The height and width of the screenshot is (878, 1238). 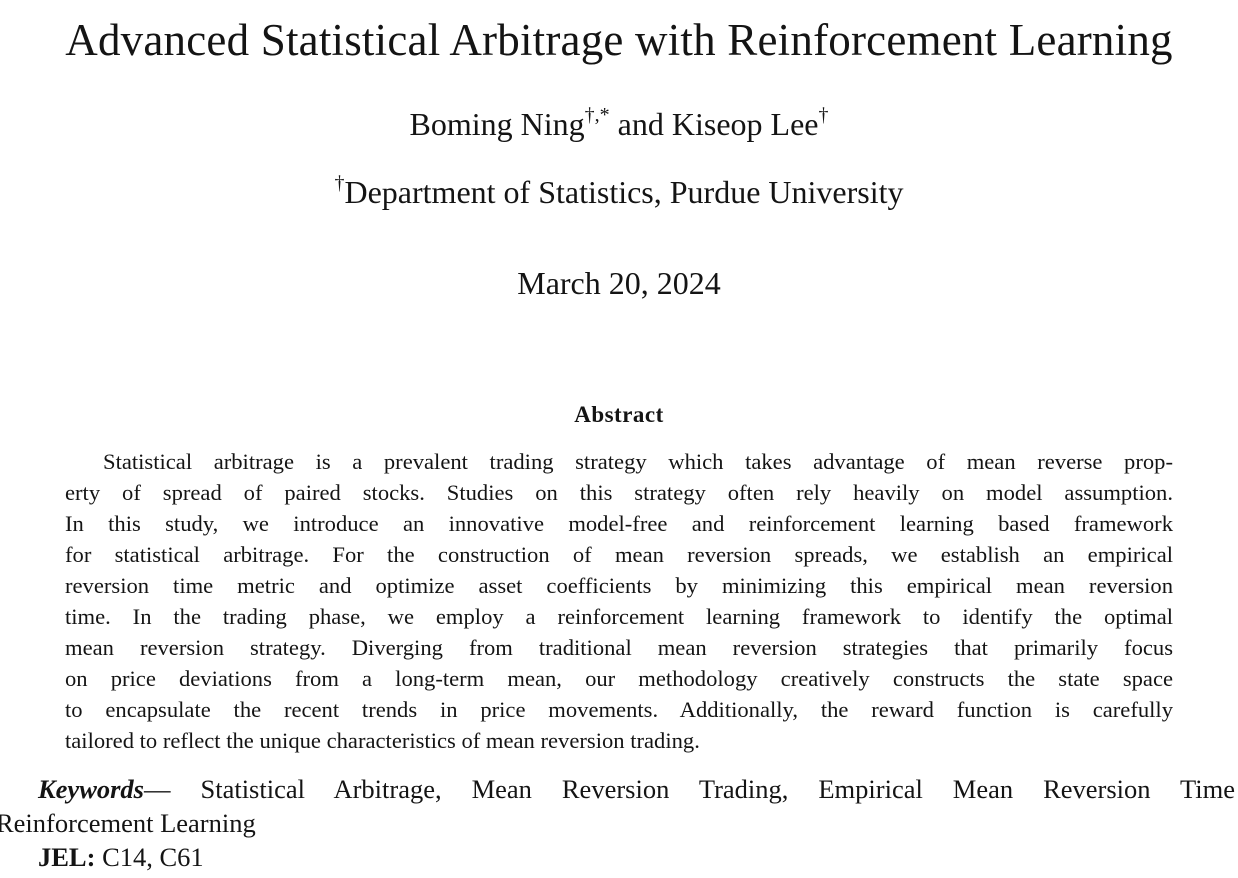 I want to click on jel-label: JEL:, so click(x=67, y=857).